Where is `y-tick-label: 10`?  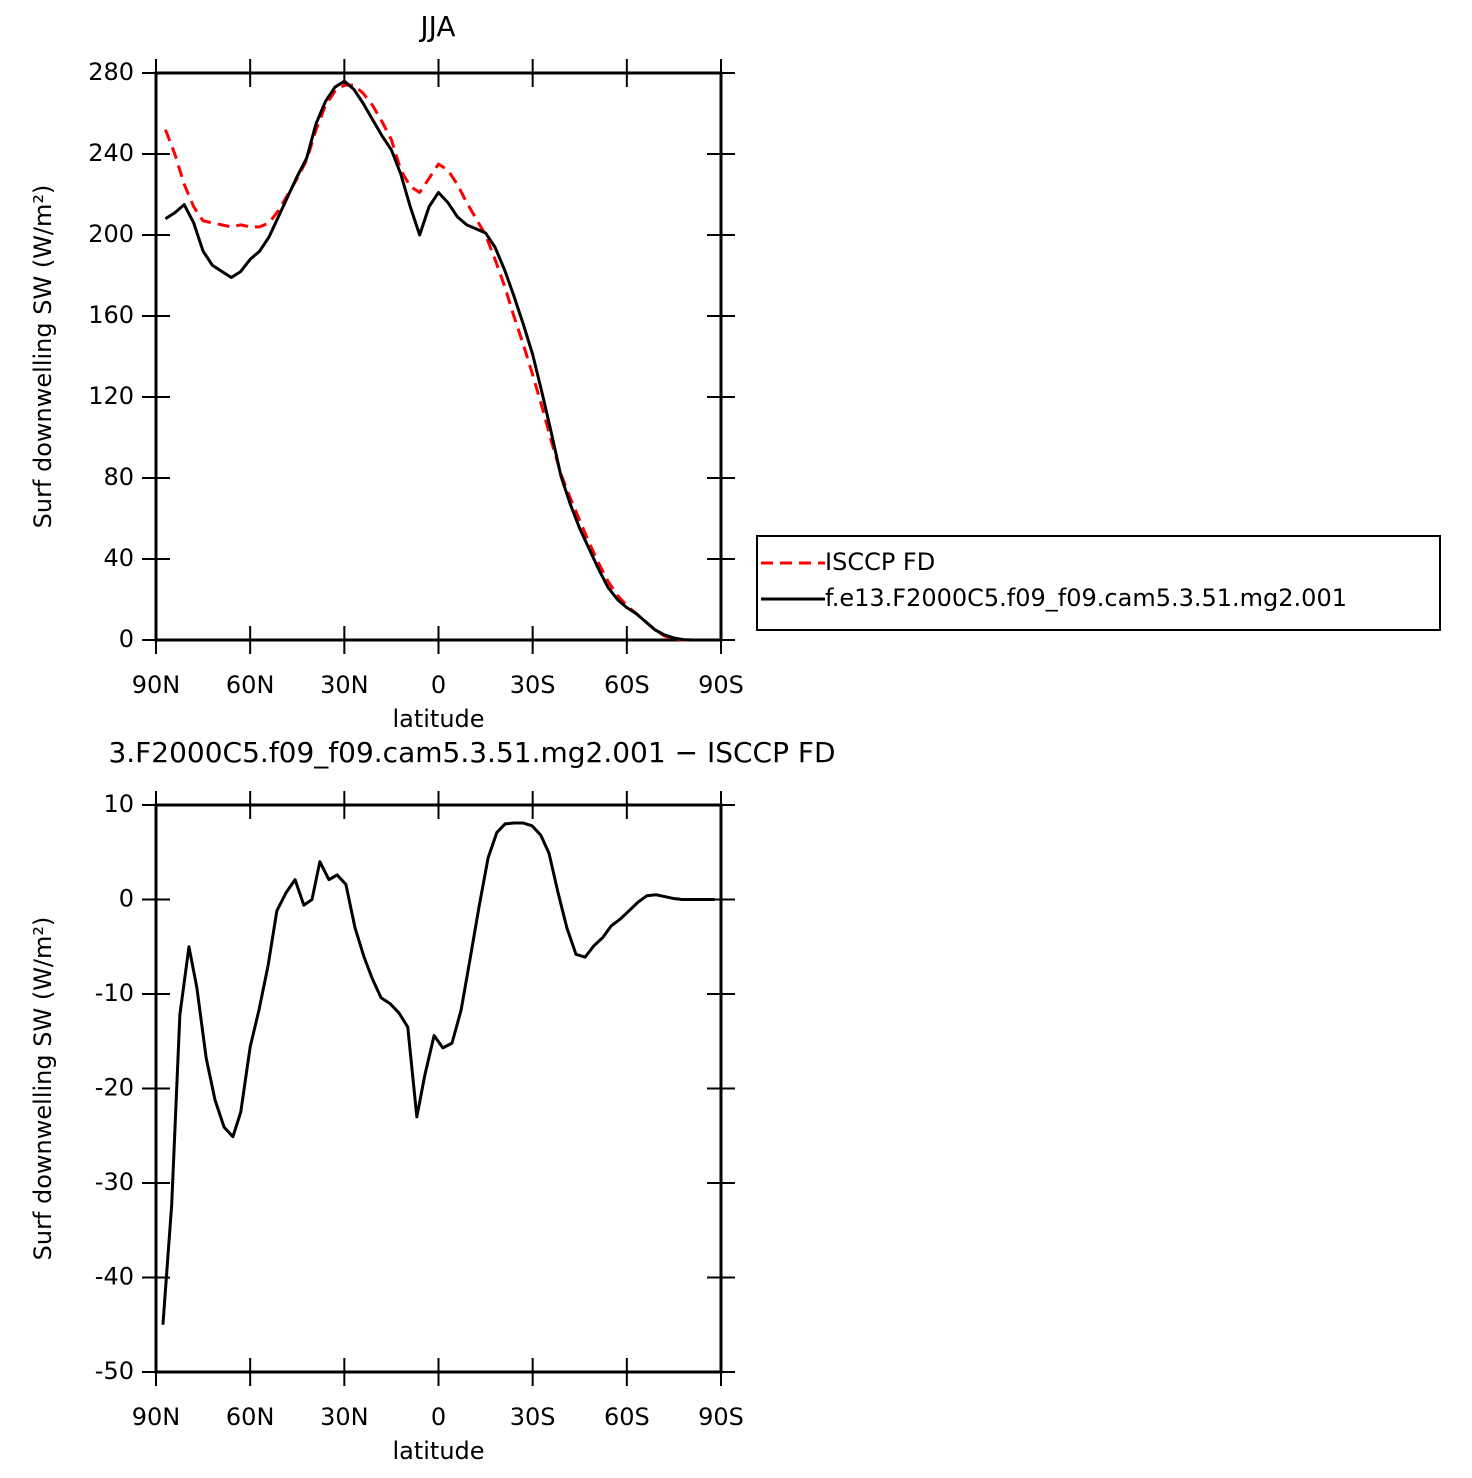
y-tick-label: 10 is located at coordinates (118, 804).